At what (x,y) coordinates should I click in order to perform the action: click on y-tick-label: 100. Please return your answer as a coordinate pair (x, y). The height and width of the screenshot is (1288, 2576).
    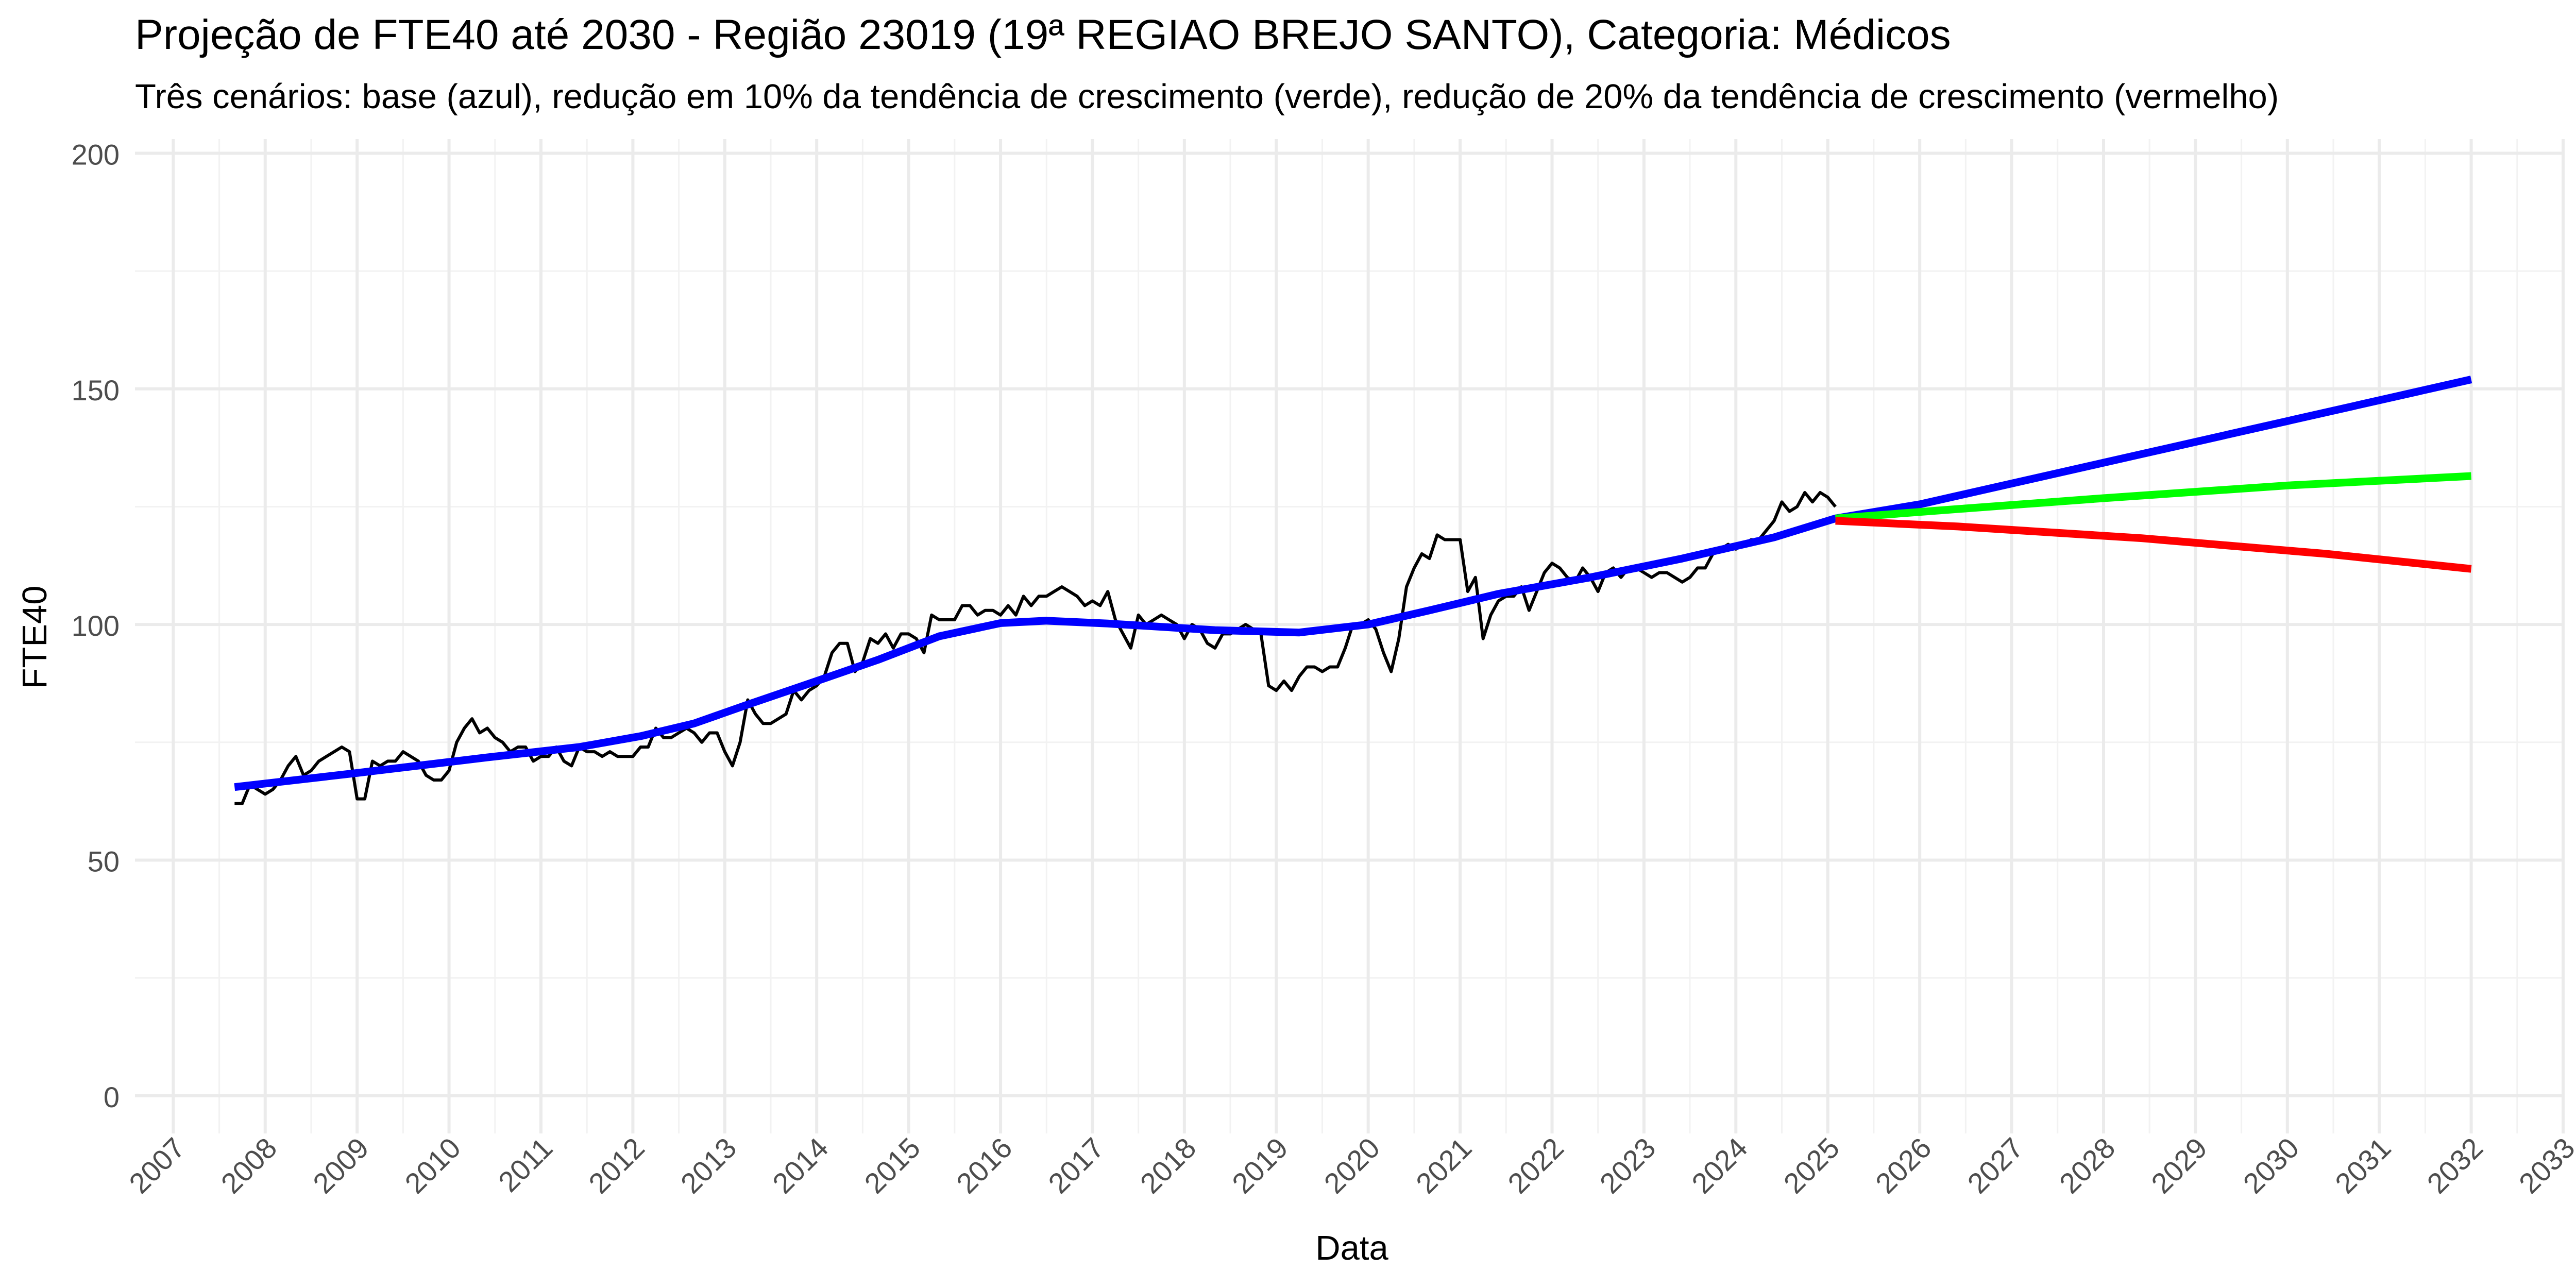
    Looking at the image, I should click on (96, 625).